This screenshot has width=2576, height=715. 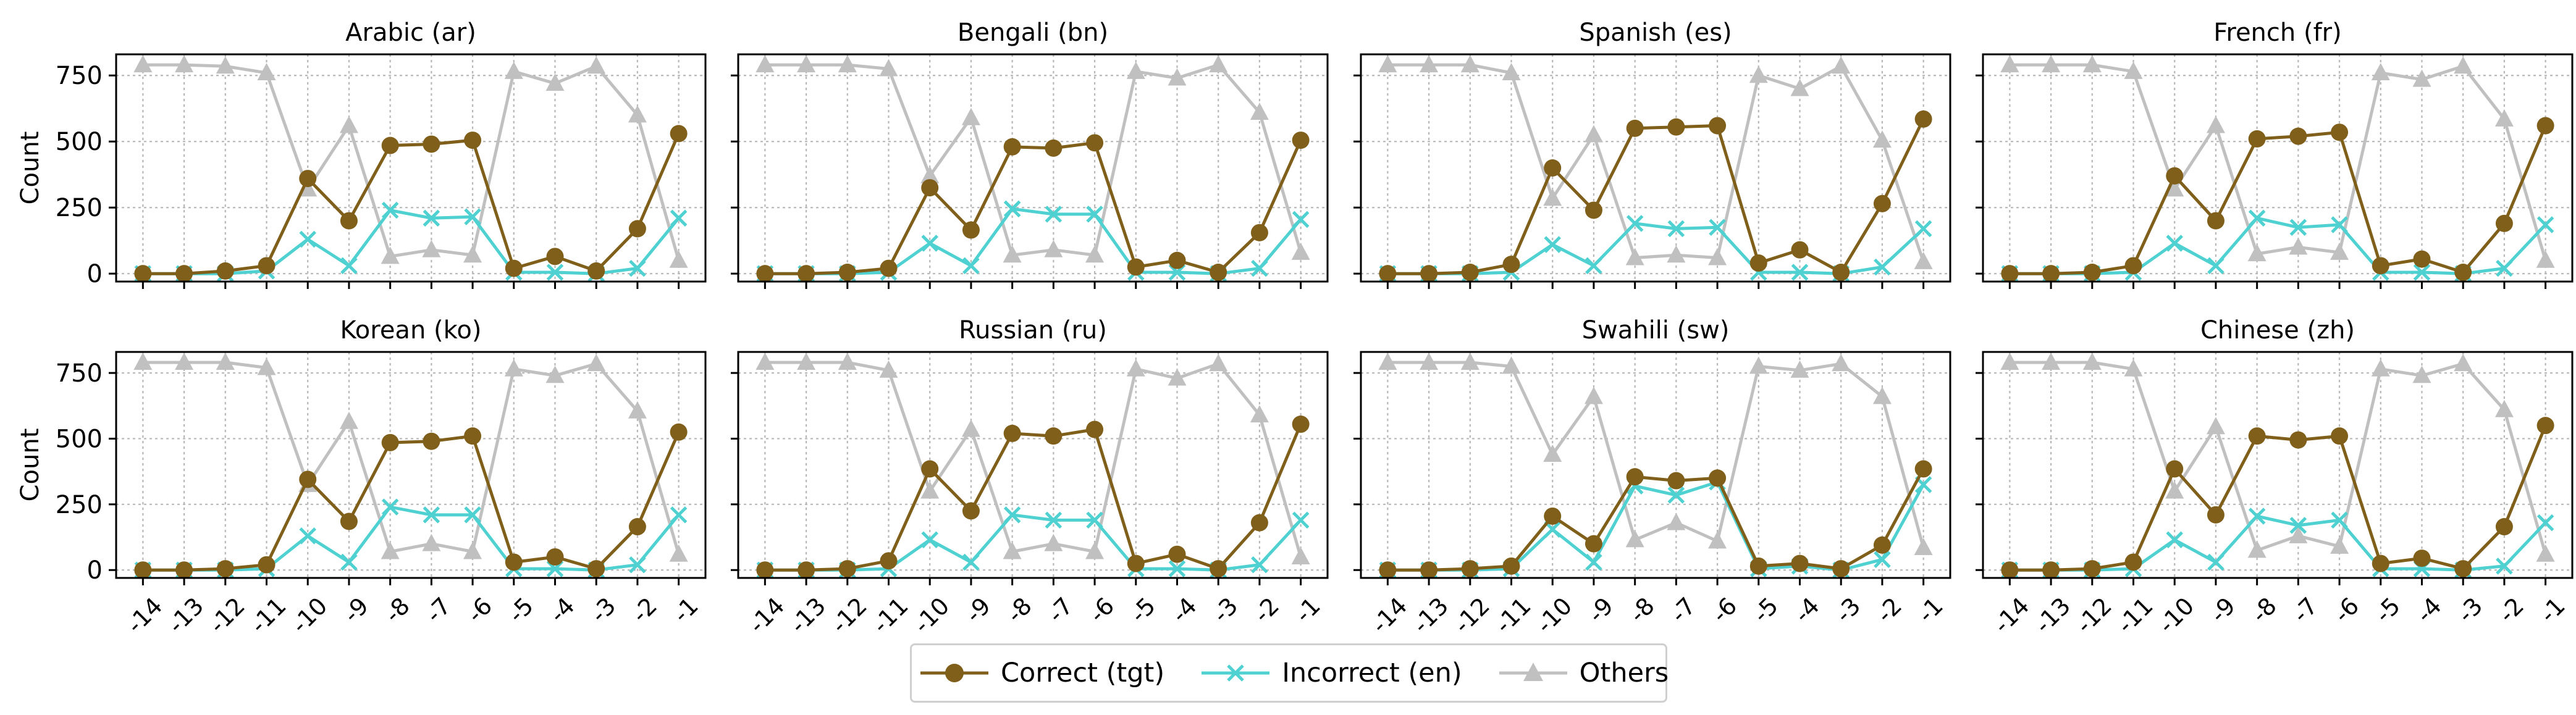 I want to click on panel-title: Arabic (ar), so click(x=410, y=33).